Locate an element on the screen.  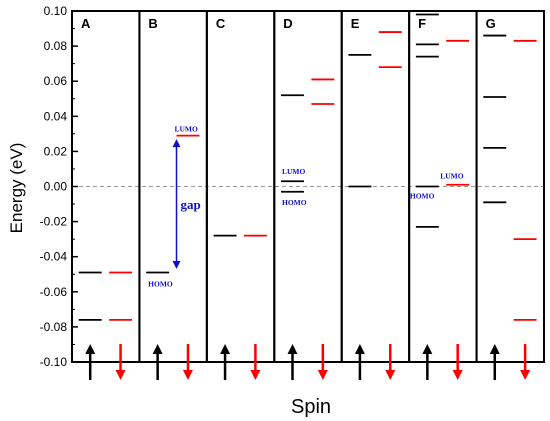
y-tick-label: -0.04 is located at coordinates (54, 257).